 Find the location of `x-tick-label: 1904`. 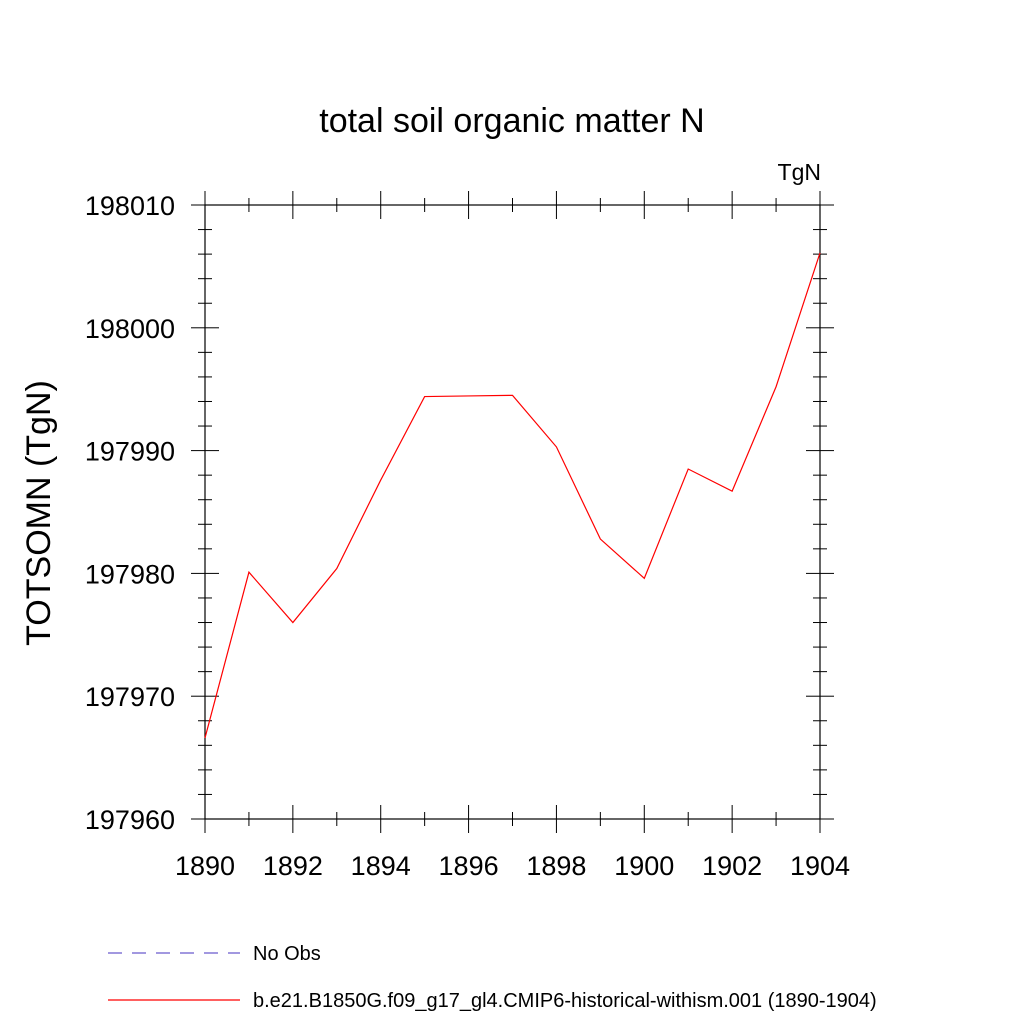

x-tick-label: 1904 is located at coordinates (820, 866).